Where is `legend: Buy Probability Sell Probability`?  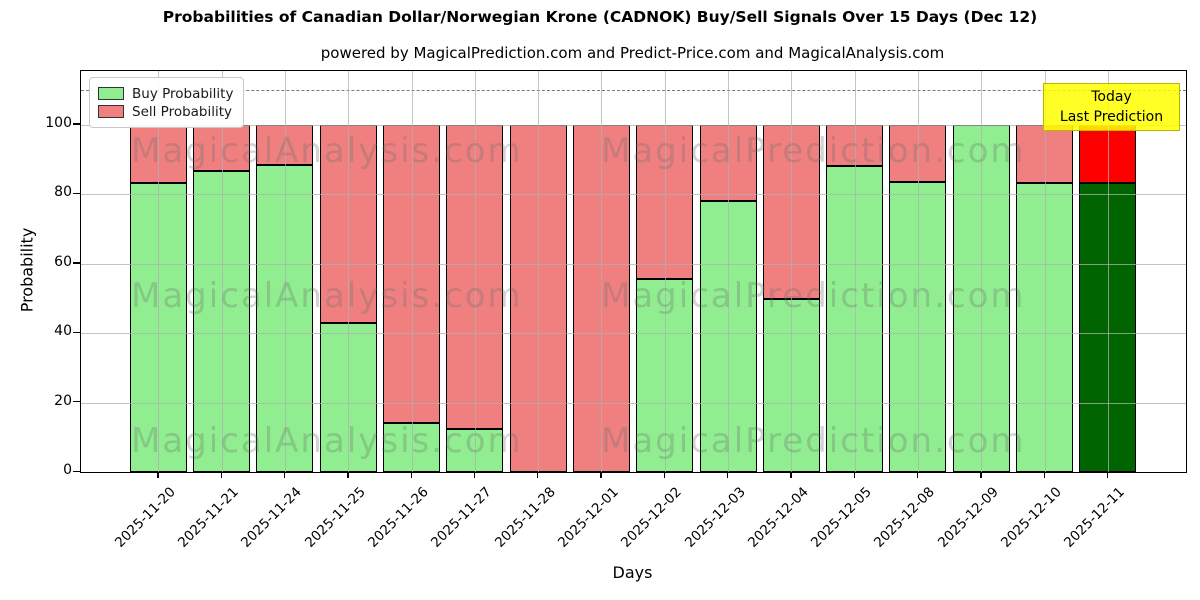 legend: Buy Probability Sell Probability is located at coordinates (167, 102).